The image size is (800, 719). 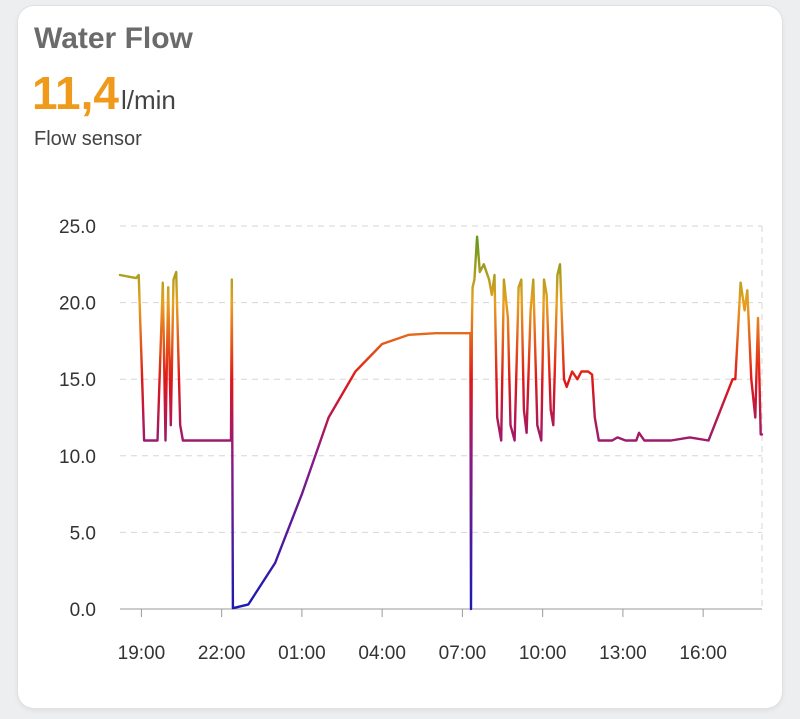 What do you see at coordinates (77, 227) in the screenshot?
I see `y-tick-label: 25.0` at bounding box center [77, 227].